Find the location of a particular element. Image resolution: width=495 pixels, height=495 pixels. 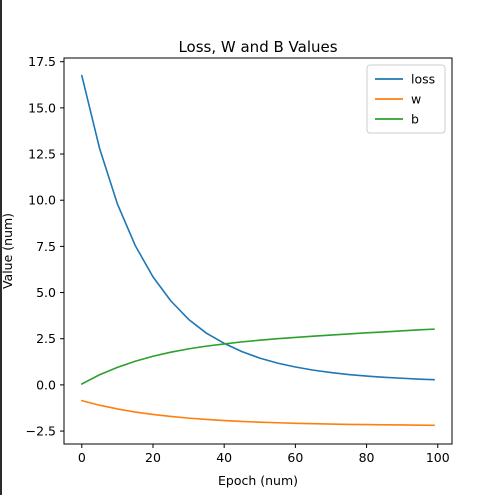

x-tick-label: 100 is located at coordinates (438, 457).